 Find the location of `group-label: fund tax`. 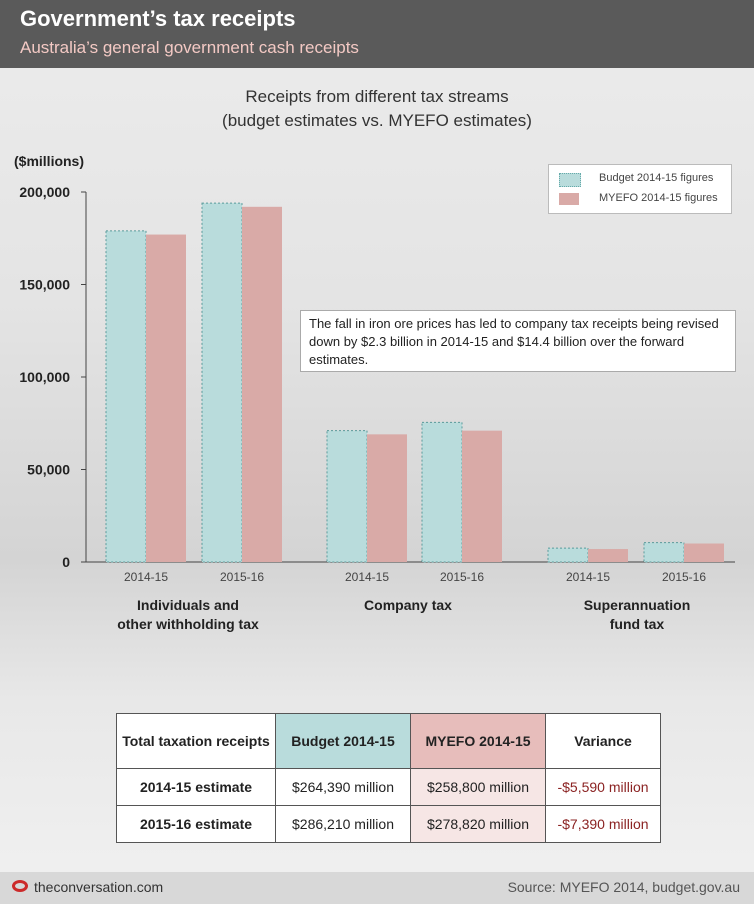

group-label: fund tax is located at coordinates (637, 624).